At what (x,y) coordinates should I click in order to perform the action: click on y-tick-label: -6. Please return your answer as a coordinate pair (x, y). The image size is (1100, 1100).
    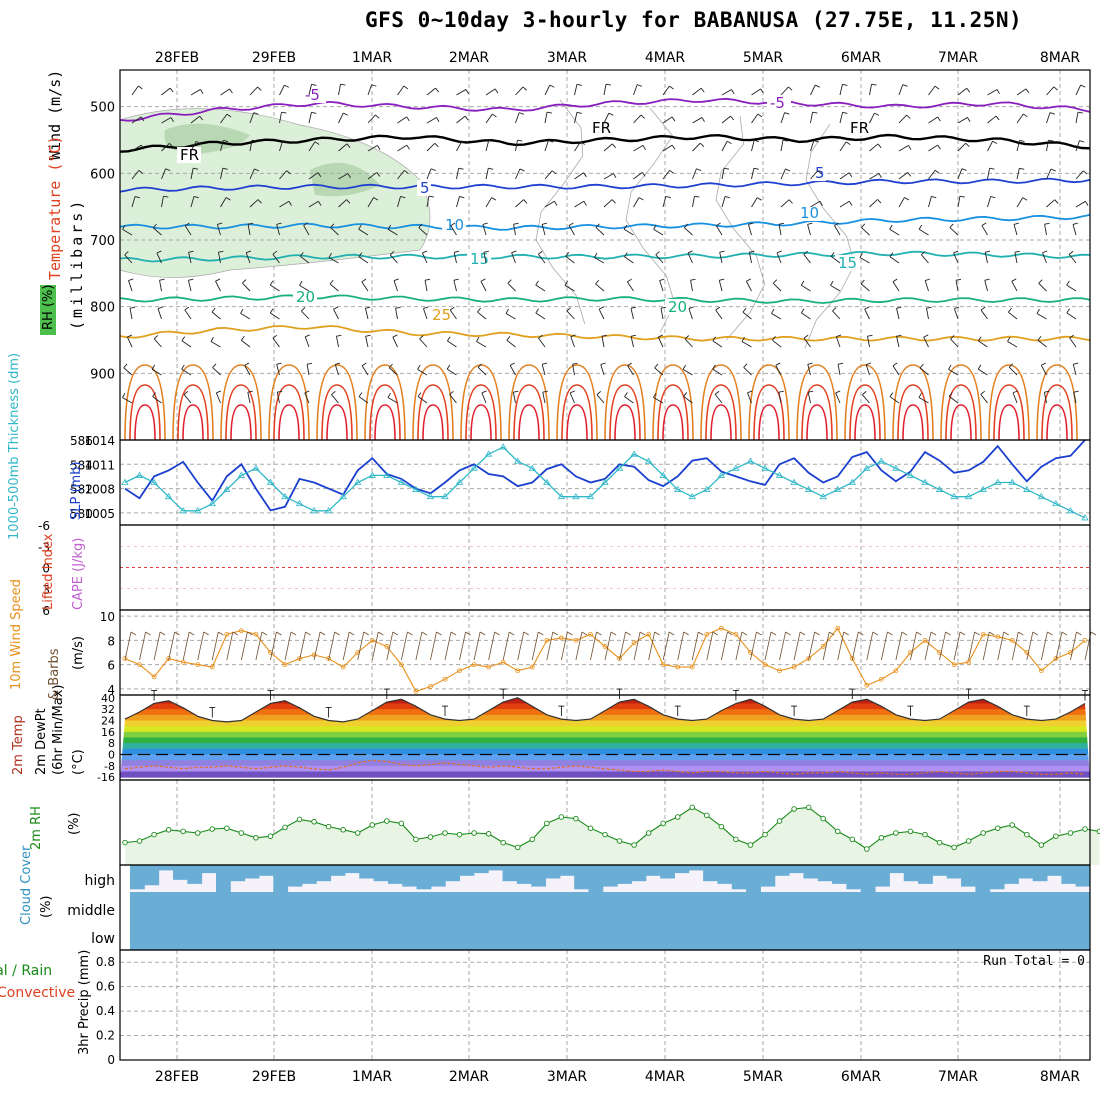
    Looking at the image, I should click on (44, 526).